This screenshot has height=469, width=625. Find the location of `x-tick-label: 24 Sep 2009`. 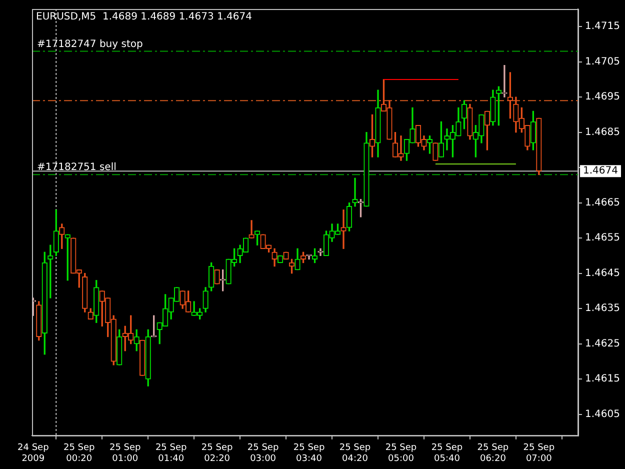

x-tick-label: 24 Sep 2009 is located at coordinates (34, 453).